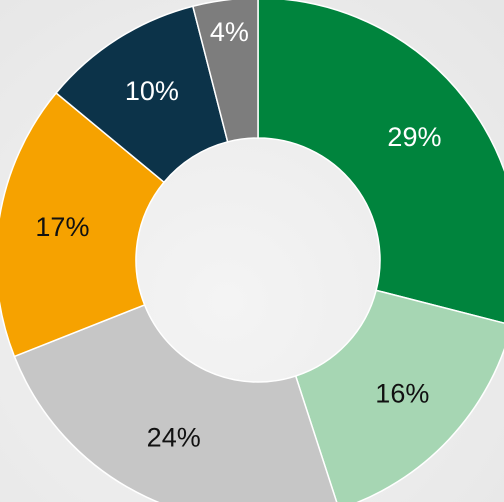 The image size is (504, 502). Describe the element at coordinates (152, 91) in the screenshot. I see `data-label: 10%` at that location.